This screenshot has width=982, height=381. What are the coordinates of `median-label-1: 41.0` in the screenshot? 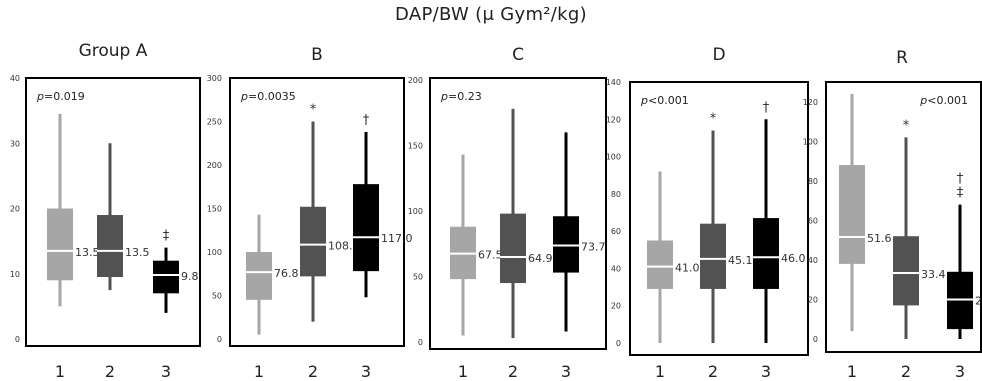 It's located at (687, 268).